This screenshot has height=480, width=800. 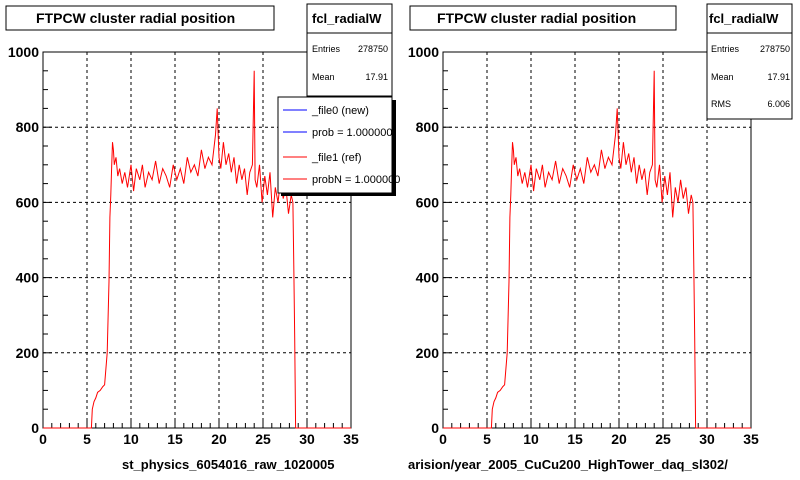 I want to click on left-stats-mean-value: 17.91, so click(x=376, y=77).